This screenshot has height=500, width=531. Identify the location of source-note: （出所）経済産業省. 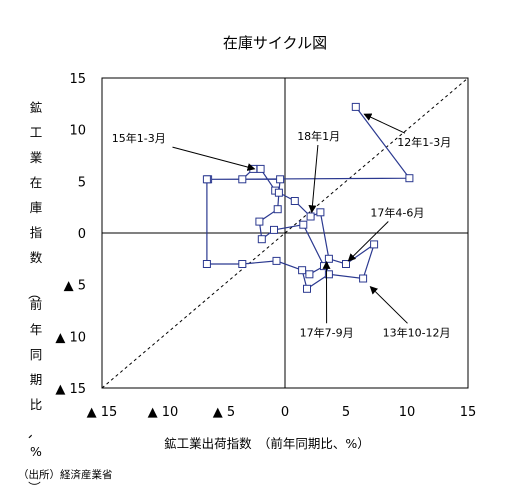
(65, 474).